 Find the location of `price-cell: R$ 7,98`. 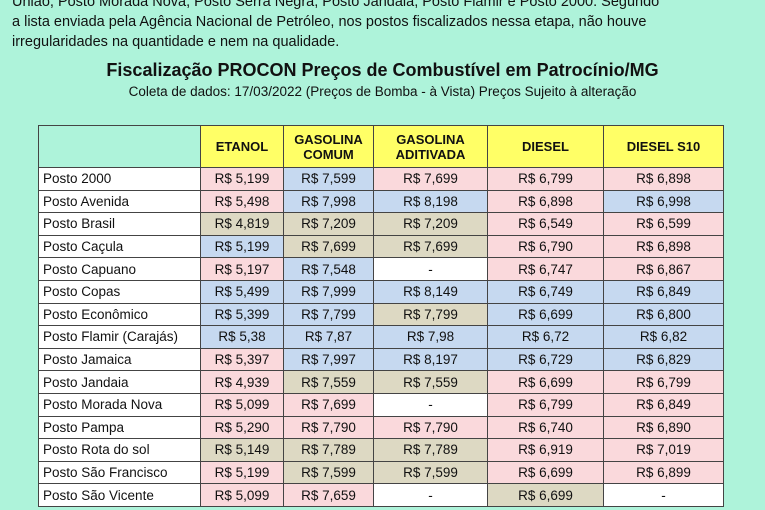

price-cell: R$ 7,98 is located at coordinates (430, 337).